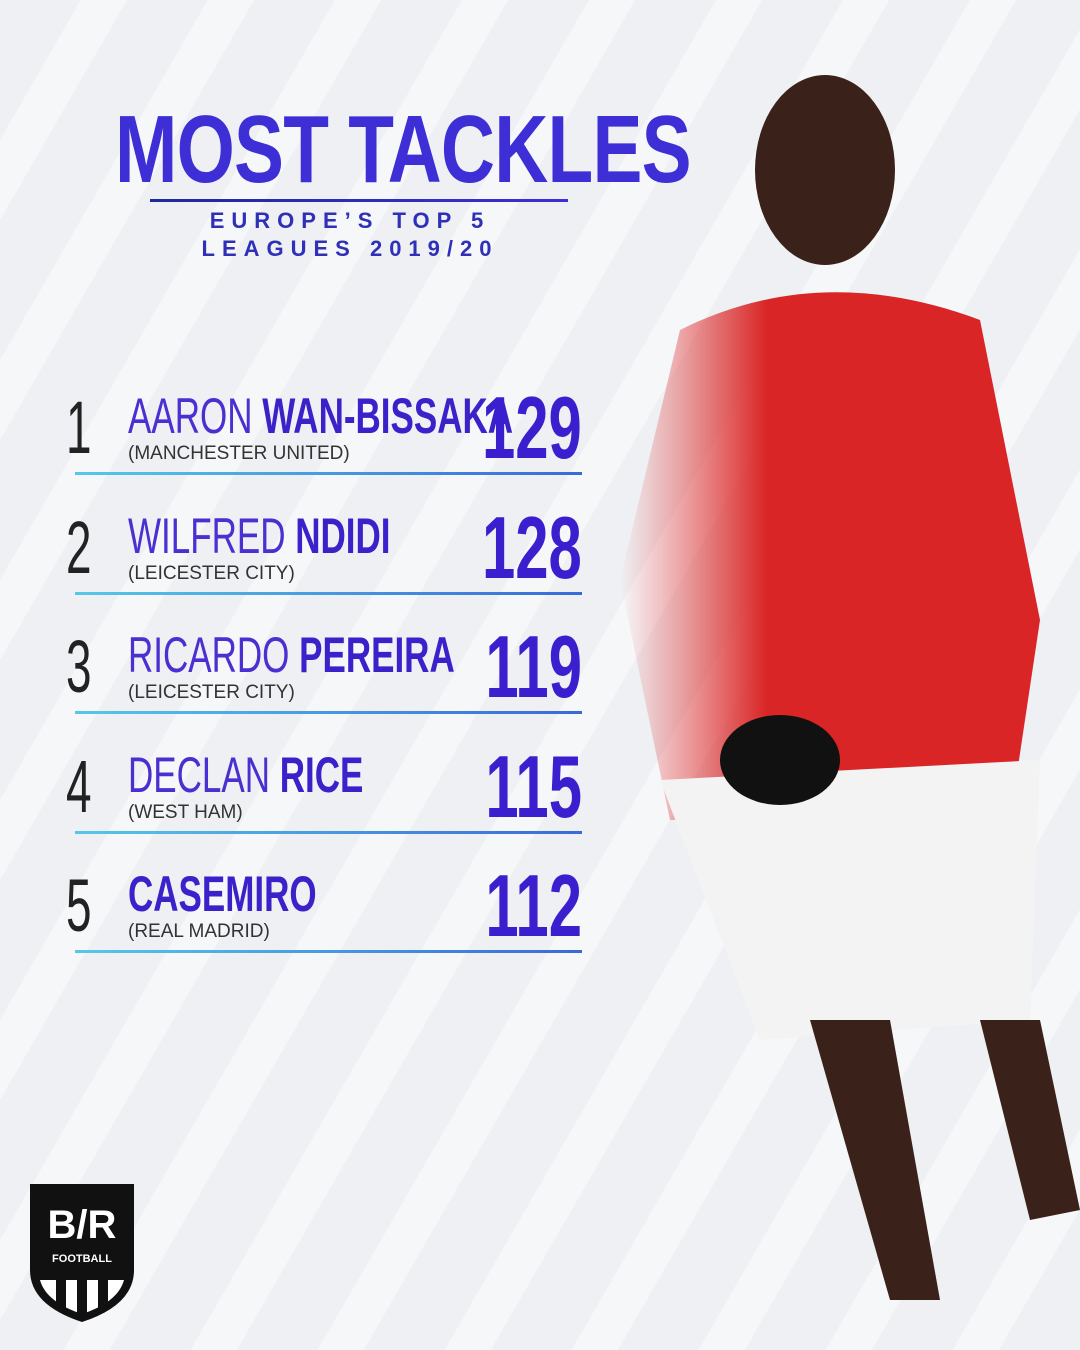 This screenshot has width=1080, height=1350. I want to click on last-name: CASEMIRO, so click(222, 894).